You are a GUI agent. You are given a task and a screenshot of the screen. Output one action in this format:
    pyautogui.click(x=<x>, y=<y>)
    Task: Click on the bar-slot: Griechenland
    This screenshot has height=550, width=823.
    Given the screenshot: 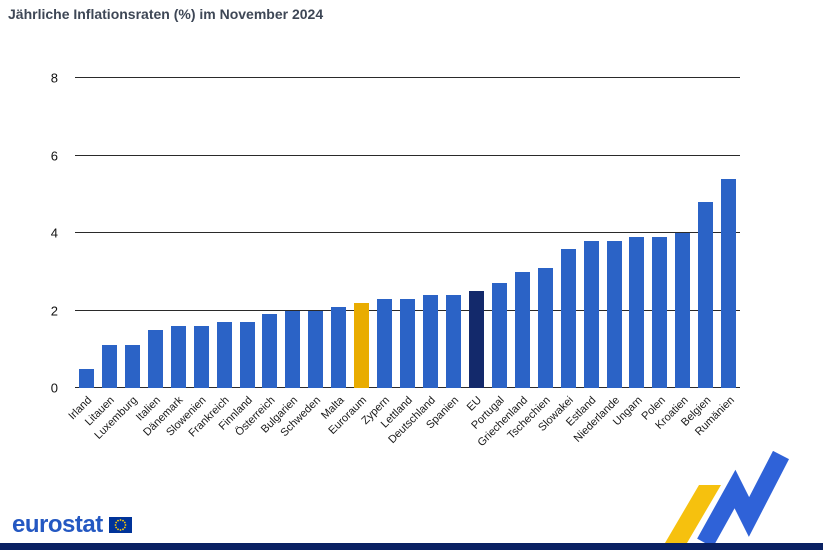 What is the action you would take?
    pyautogui.click(x=504, y=263)
    